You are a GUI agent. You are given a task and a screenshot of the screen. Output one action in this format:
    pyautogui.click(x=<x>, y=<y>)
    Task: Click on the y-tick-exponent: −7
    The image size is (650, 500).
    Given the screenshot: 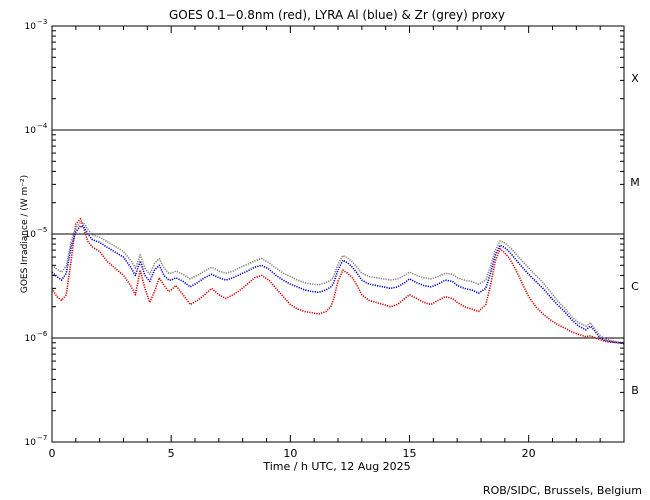 What is the action you would take?
    pyautogui.click(x=42, y=438)
    